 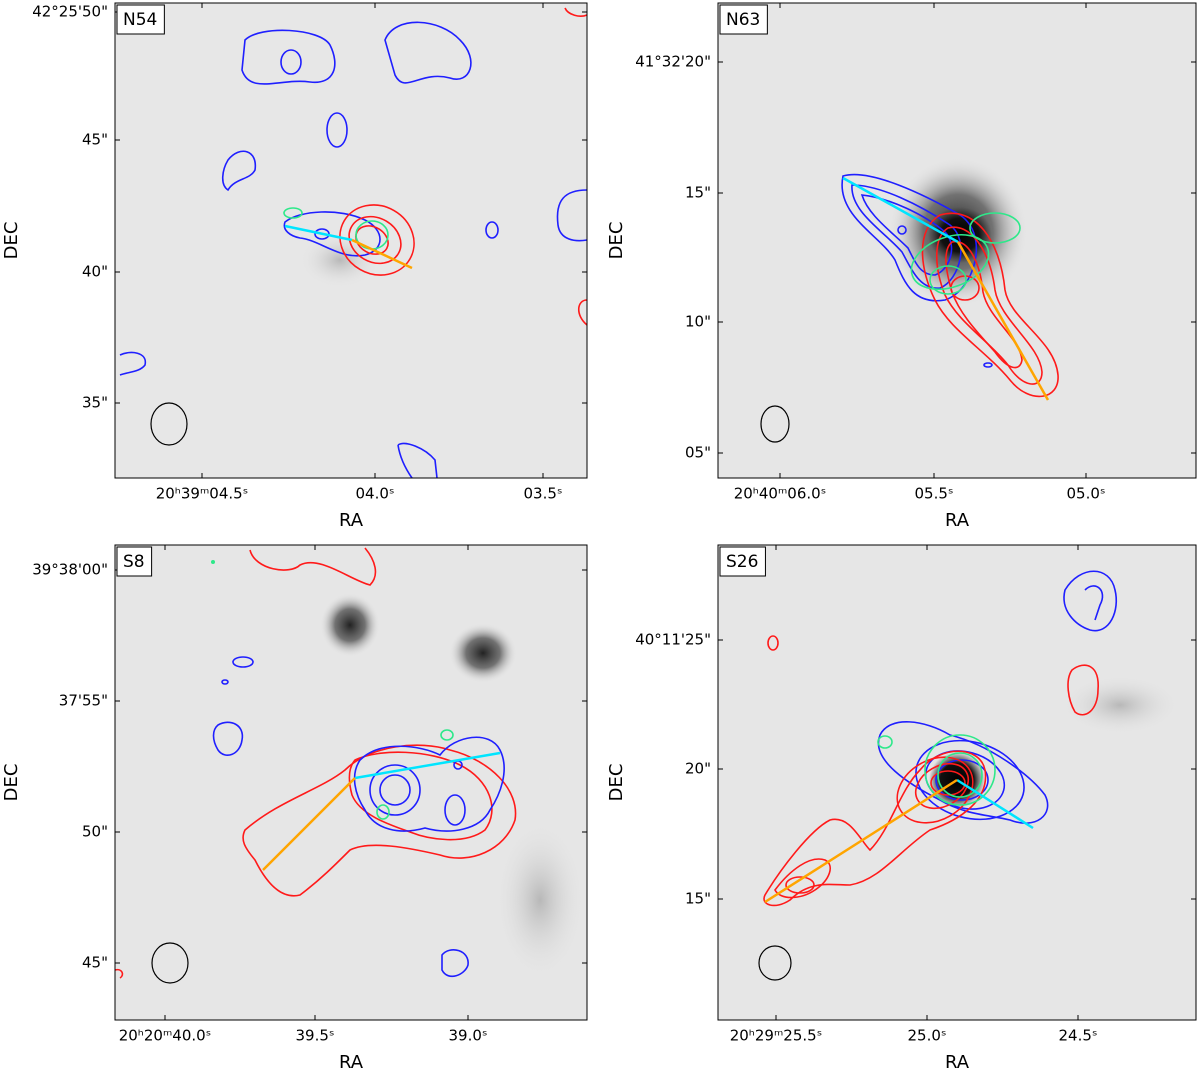 What do you see at coordinates (776, 1036) in the screenshot?
I see `x-tick-label: 20ʰ29ᵐ25.5ˢ` at bounding box center [776, 1036].